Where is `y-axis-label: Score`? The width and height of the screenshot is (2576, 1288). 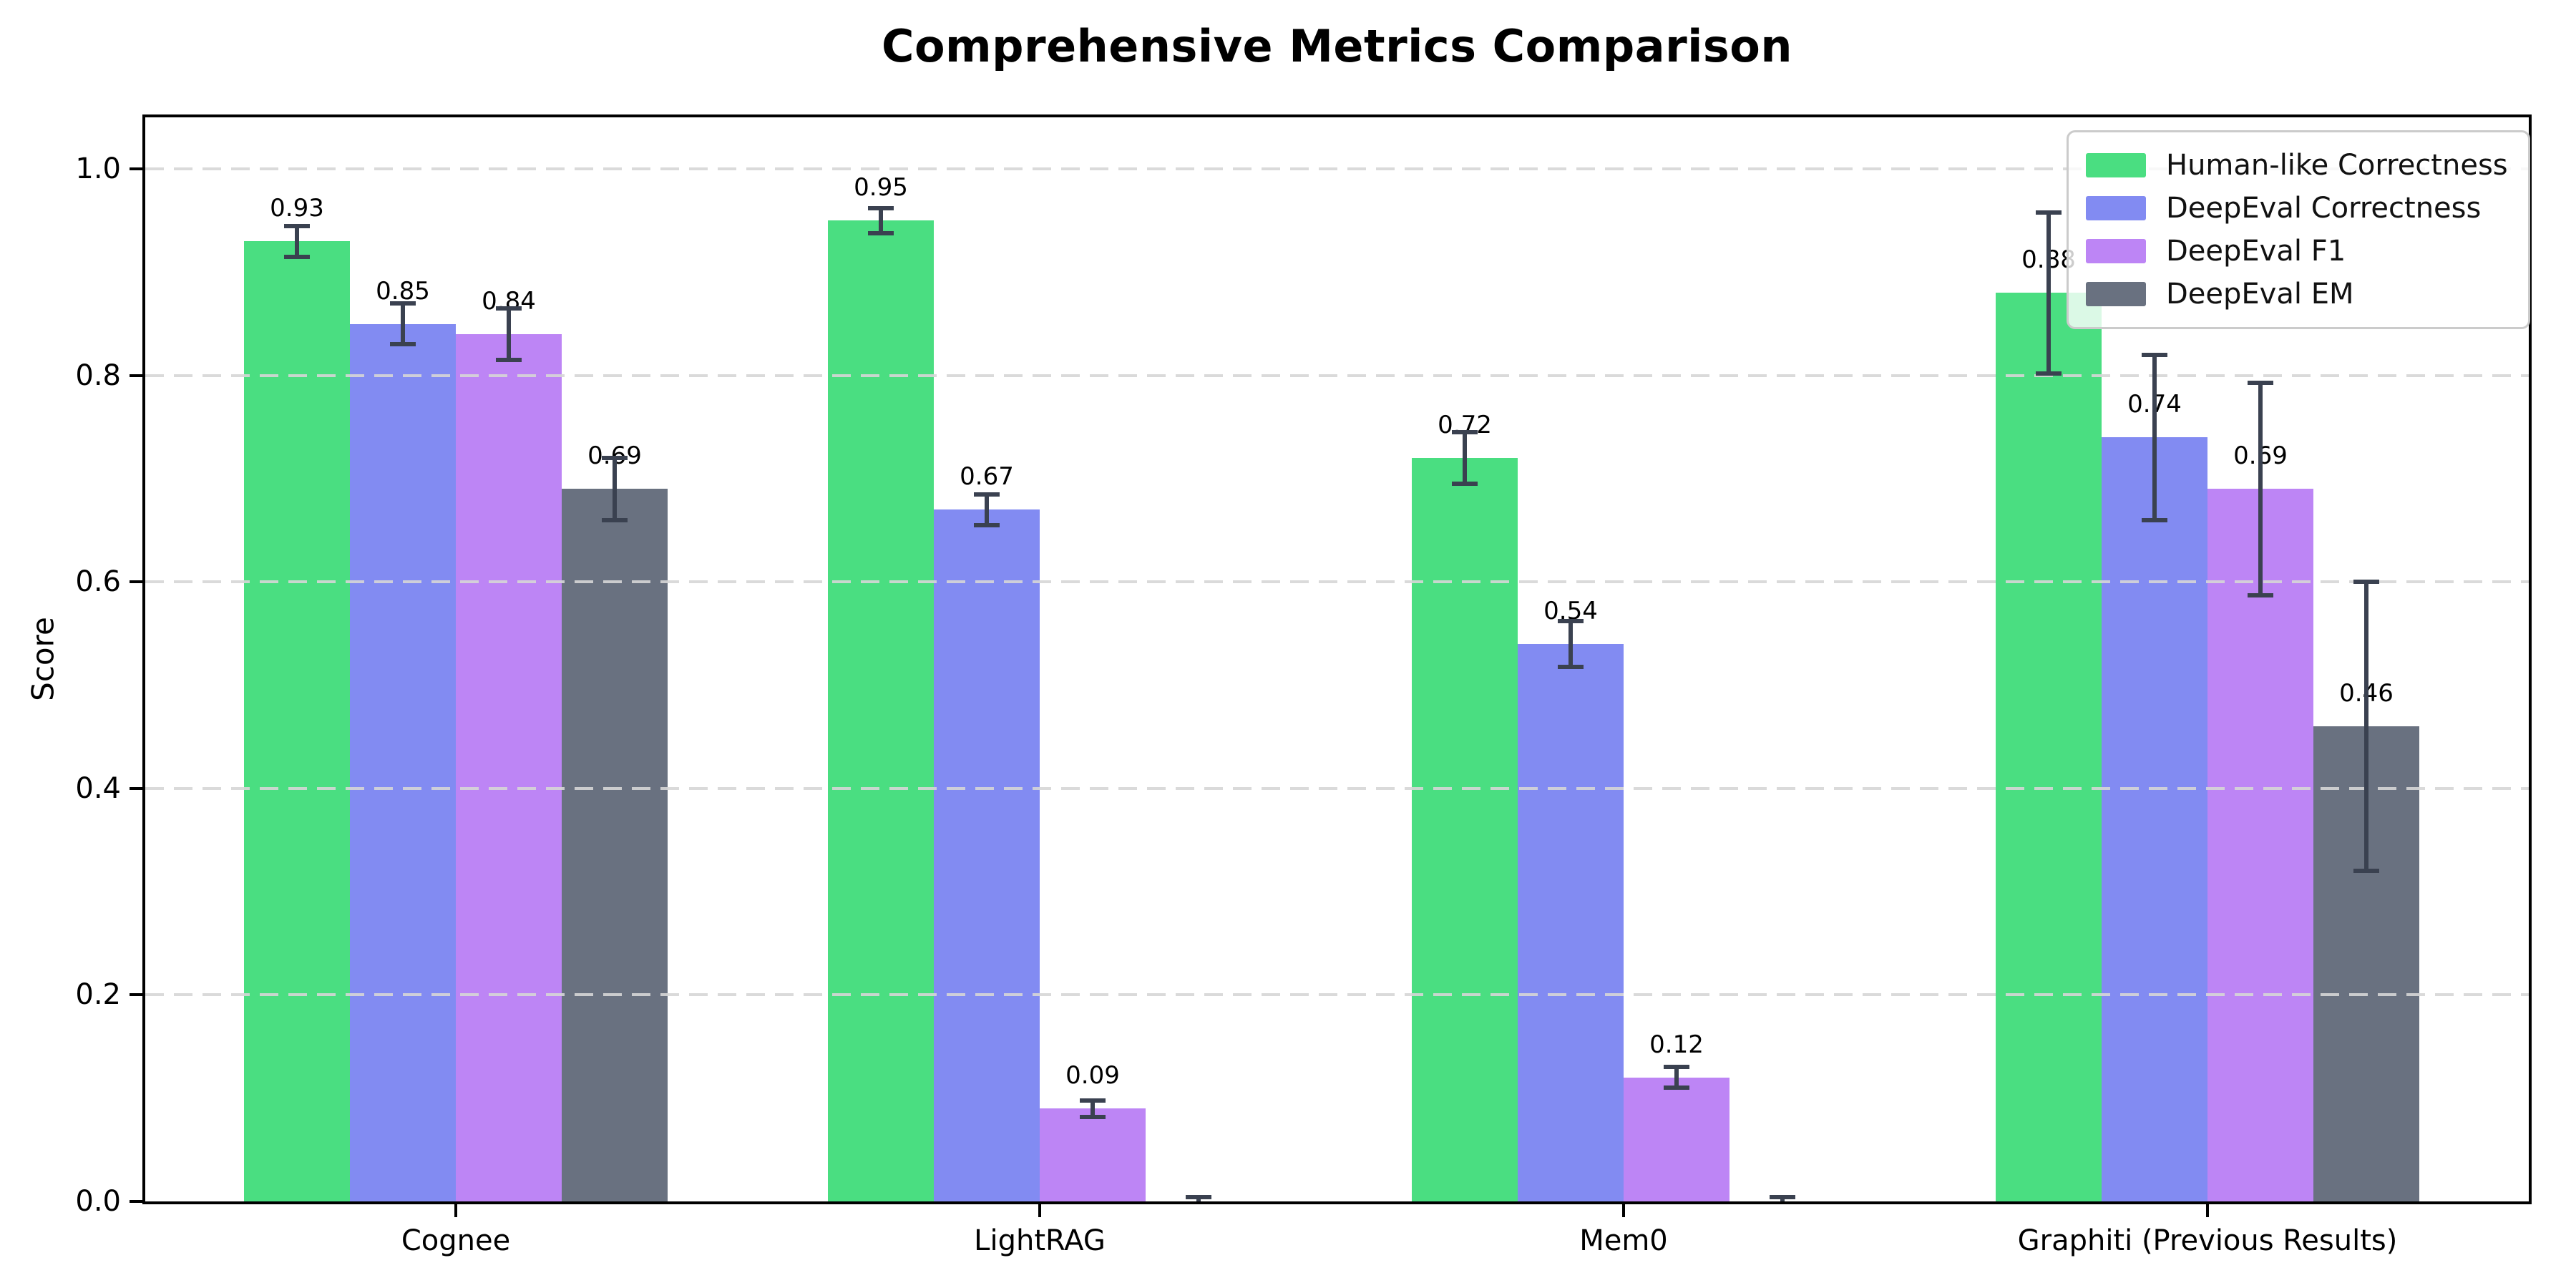 y-axis-label: Score is located at coordinates (43, 659).